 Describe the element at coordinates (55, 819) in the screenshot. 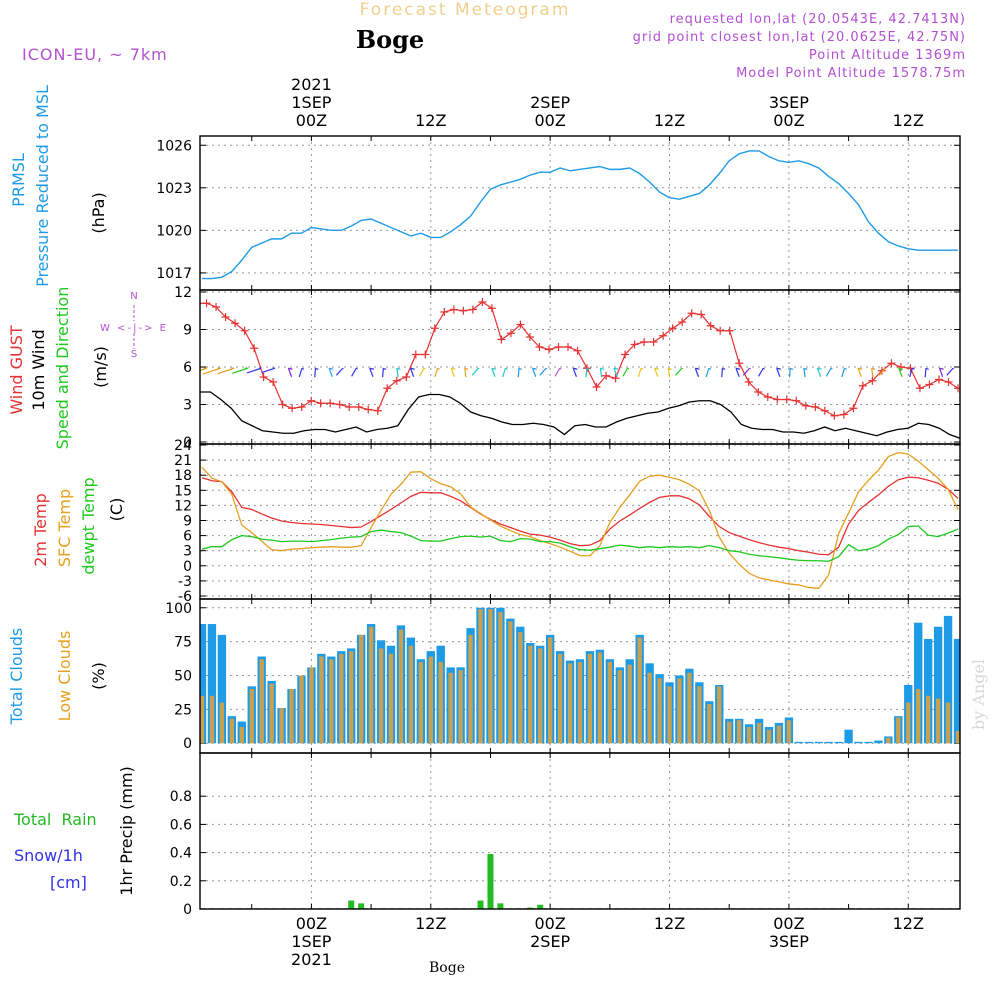

I see `rain-label: Total Rain` at that location.